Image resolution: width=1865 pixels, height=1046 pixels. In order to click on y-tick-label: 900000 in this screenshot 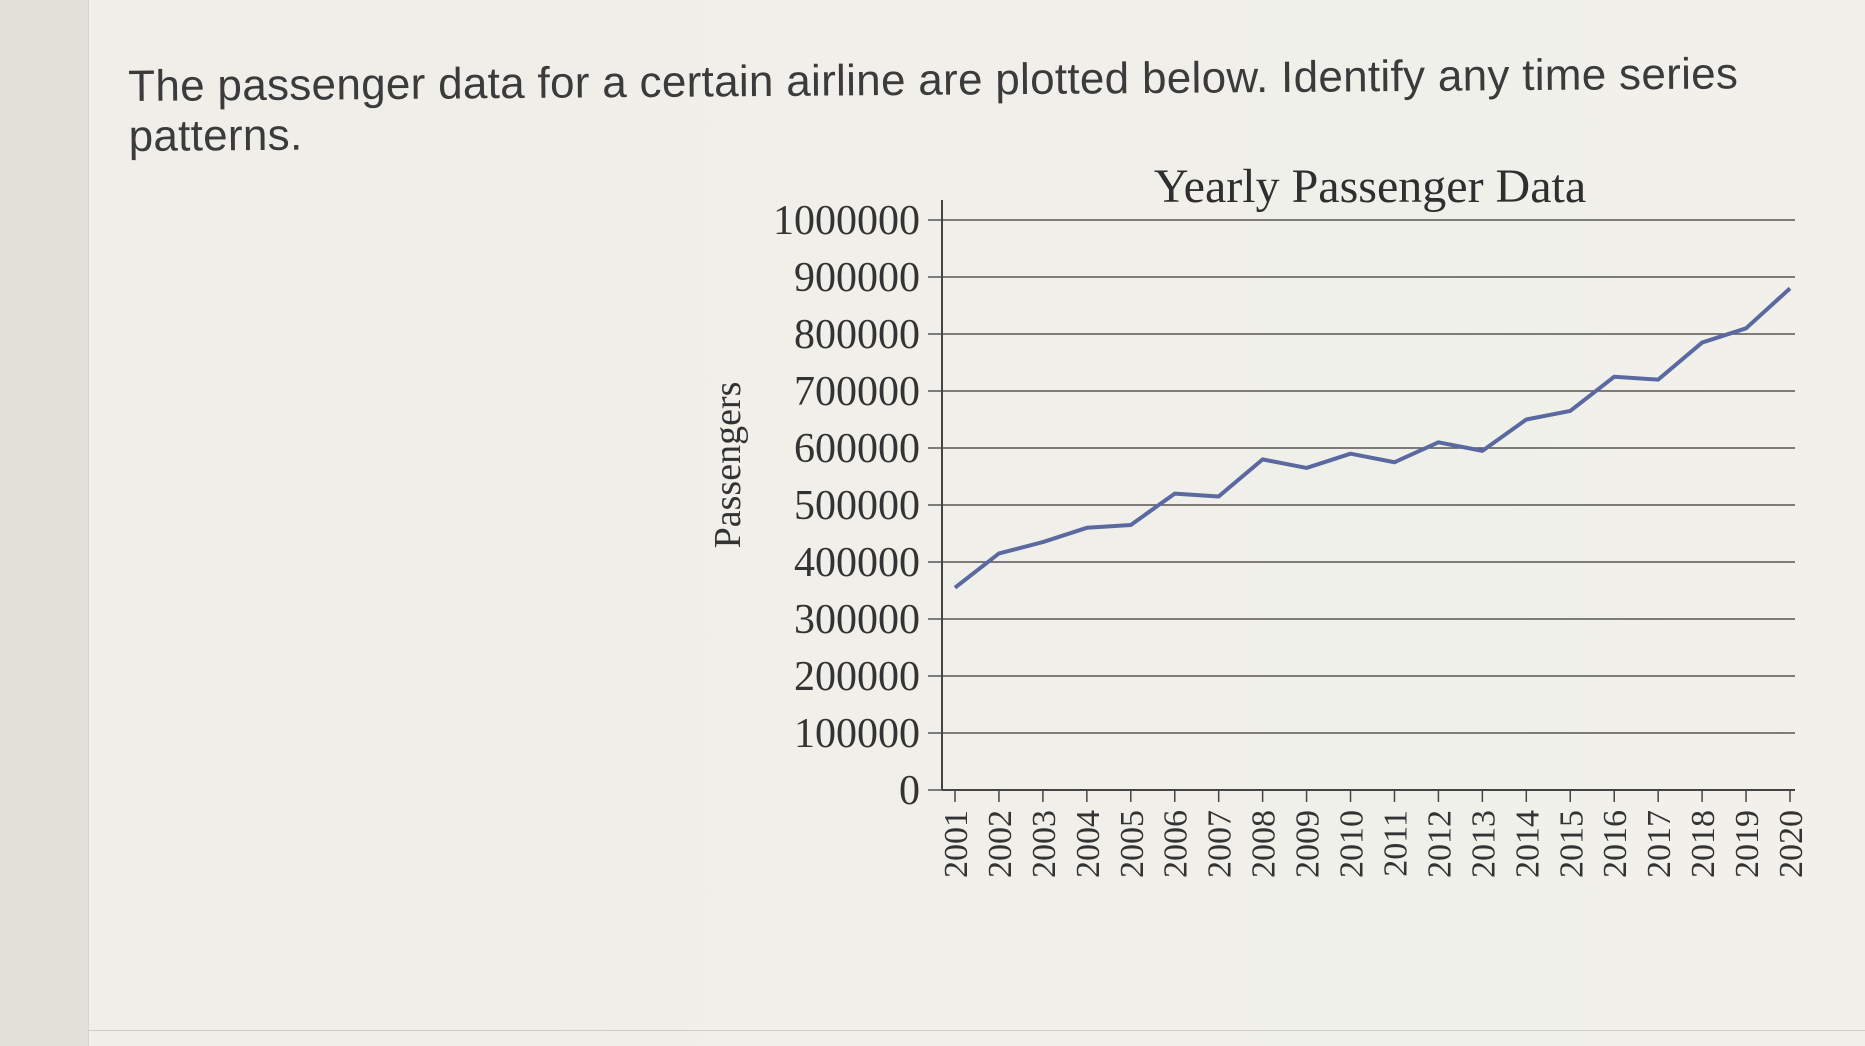, I will do `click(857, 278)`.